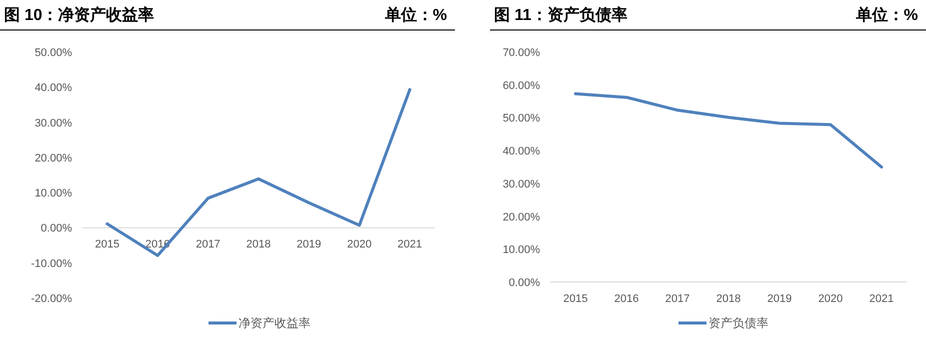  I want to click on y-tick-label: -10.00%, so click(51, 264).